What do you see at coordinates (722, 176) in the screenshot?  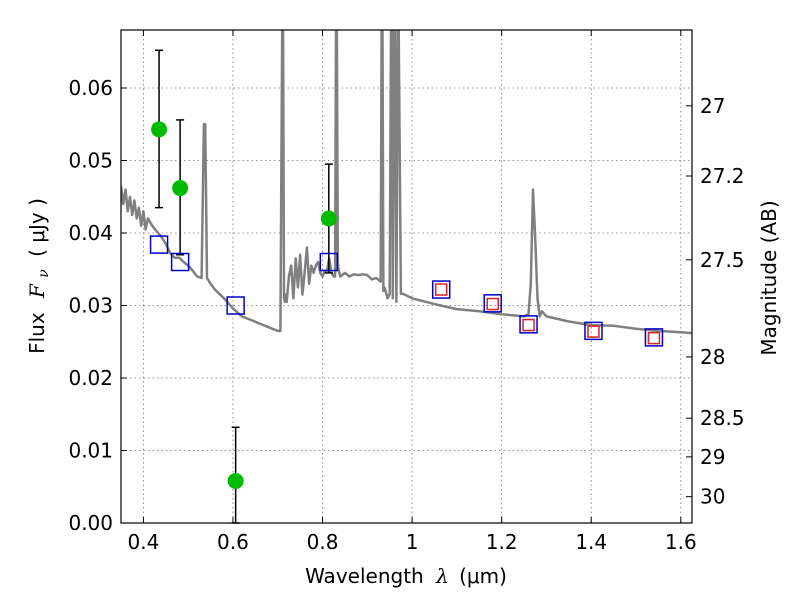 I see `y2-tick-label: 27.2` at bounding box center [722, 176].